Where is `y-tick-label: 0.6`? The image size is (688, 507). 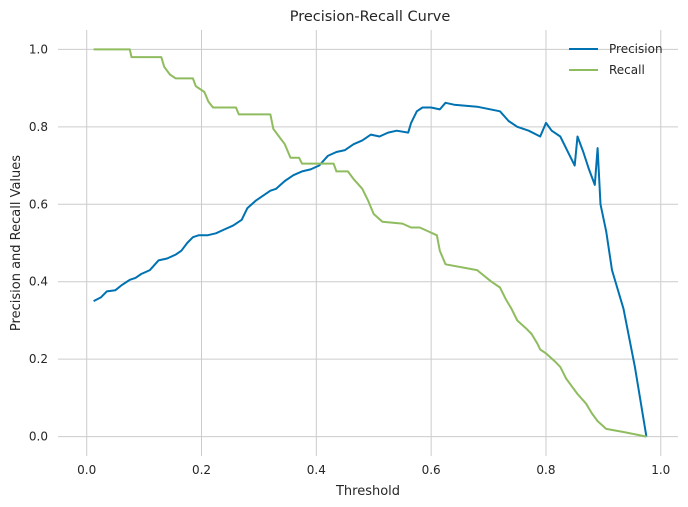
y-tick-label: 0.6 is located at coordinates (38, 204).